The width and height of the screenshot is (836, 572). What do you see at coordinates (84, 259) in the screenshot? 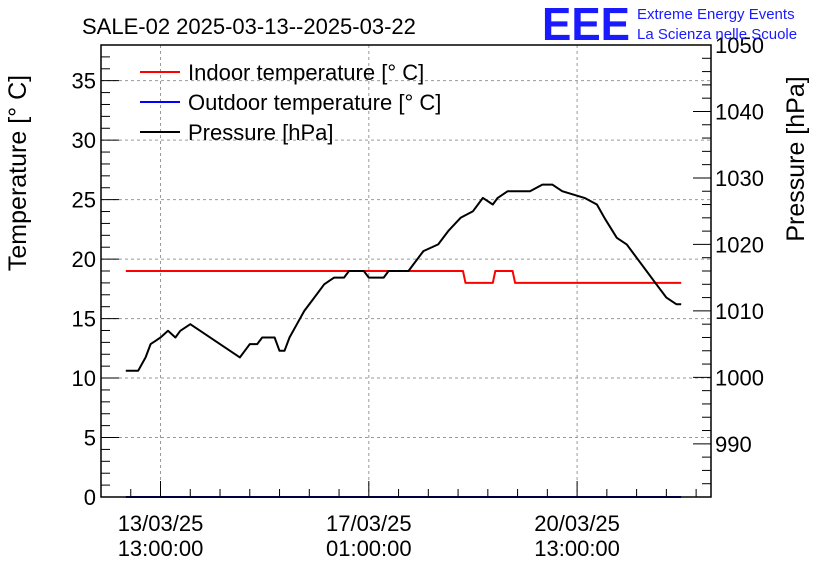
I see `y-left-tick-label: 20` at bounding box center [84, 259].